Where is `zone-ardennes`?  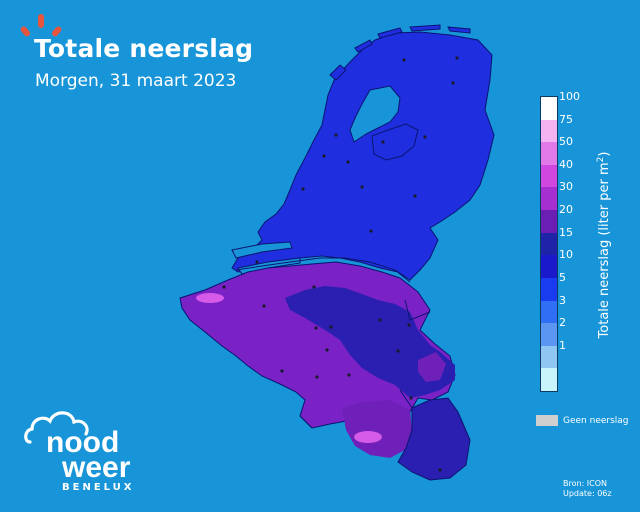
zone-ardennes is located at coordinates (377, 429).